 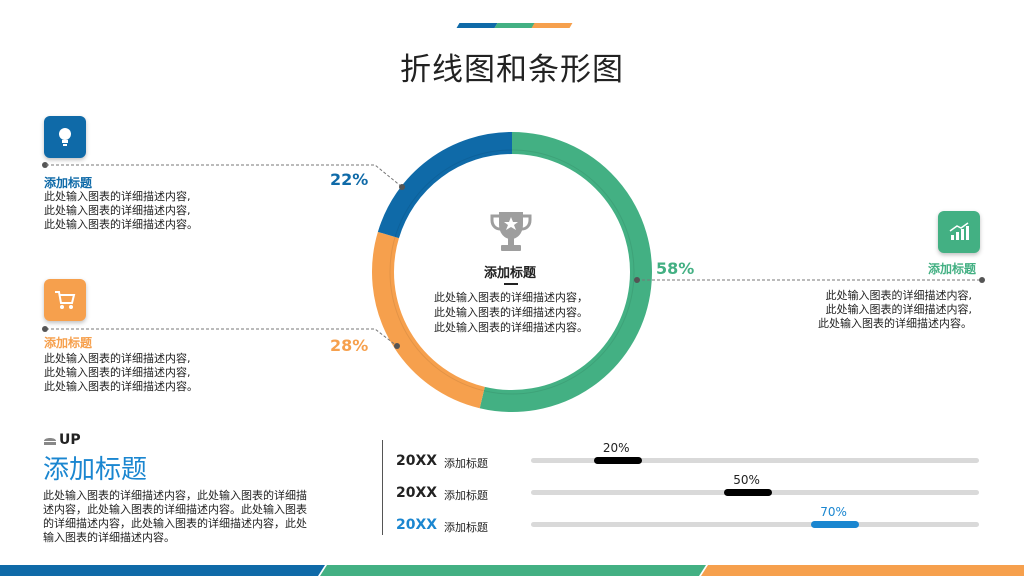 What do you see at coordinates (382, 487) in the screenshot?
I see `vertical-divider` at bounding box center [382, 487].